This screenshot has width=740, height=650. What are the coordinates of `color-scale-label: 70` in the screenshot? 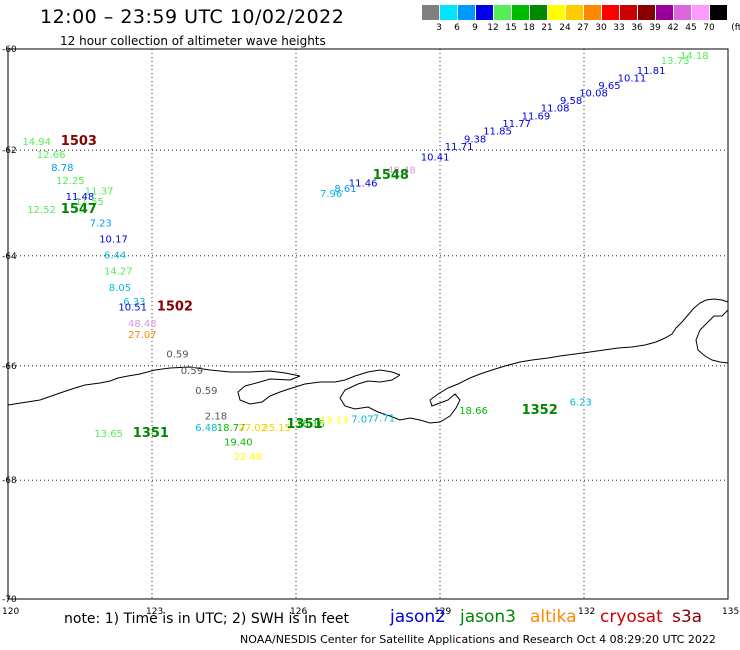 It's located at (709, 28).